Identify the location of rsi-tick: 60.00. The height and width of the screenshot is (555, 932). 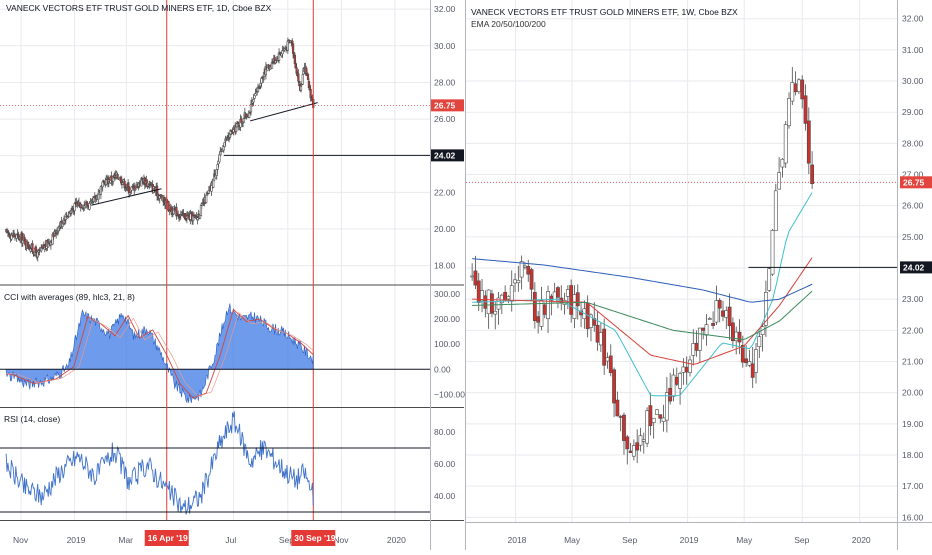
(445, 464).